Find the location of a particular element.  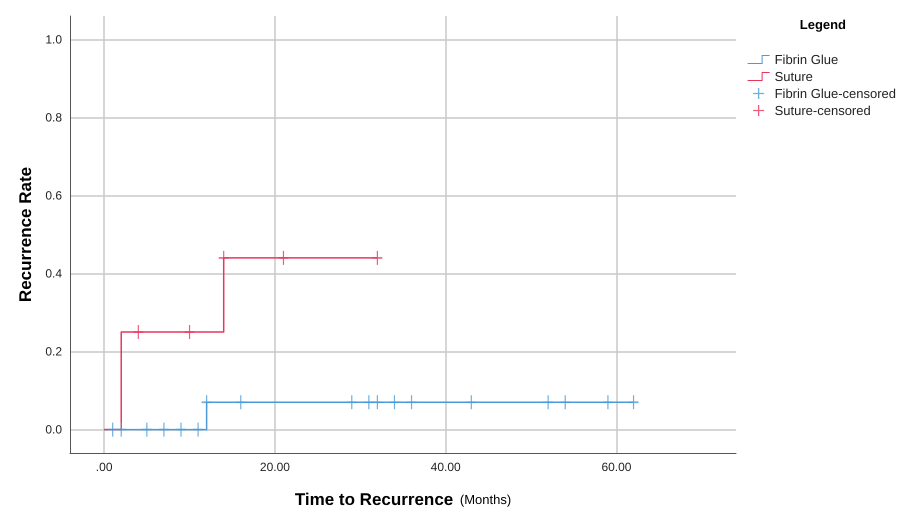

y-tick-label: 0.6 is located at coordinates (53, 195).